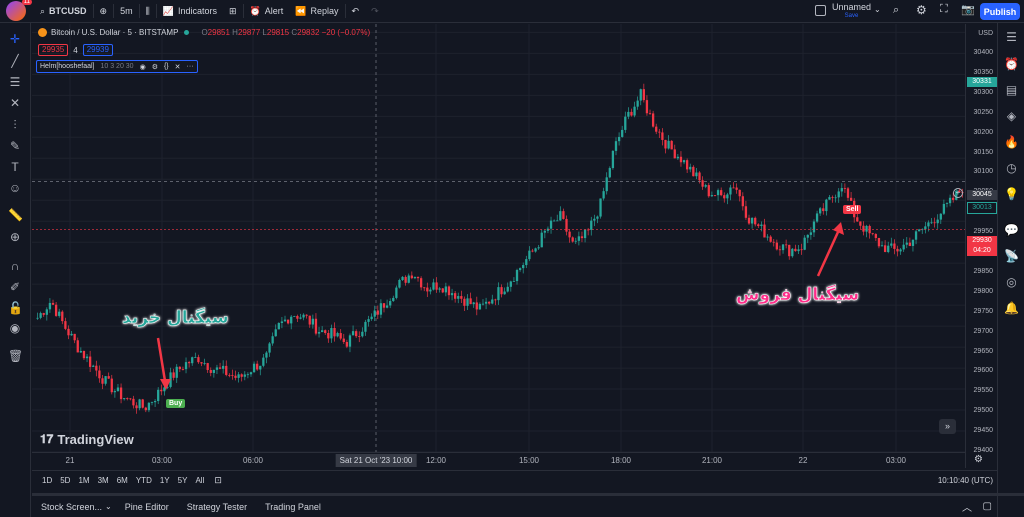  I want to click on range-ytd: YTD, so click(143, 480).